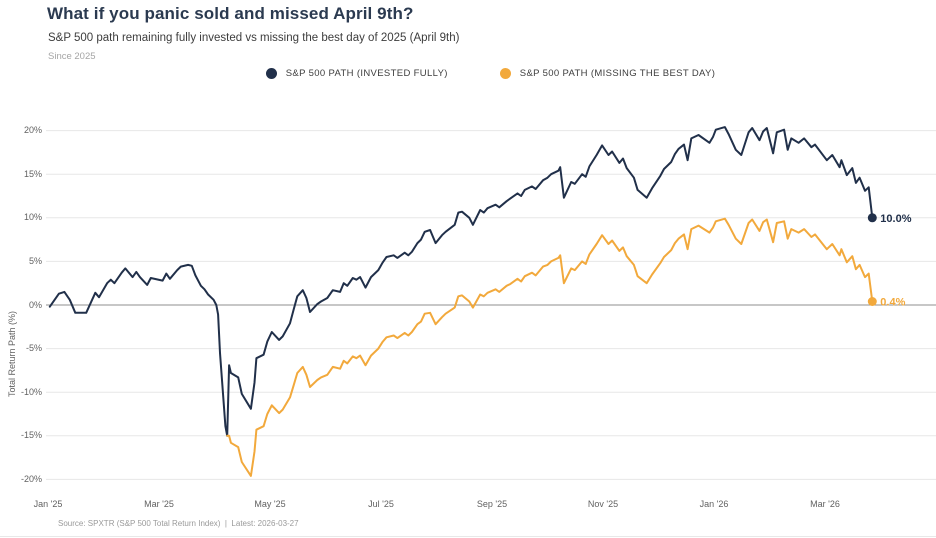 This screenshot has width=936, height=538. Describe the element at coordinates (32, 130) in the screenshot. I see `y-tick-label: 20%` at that location.